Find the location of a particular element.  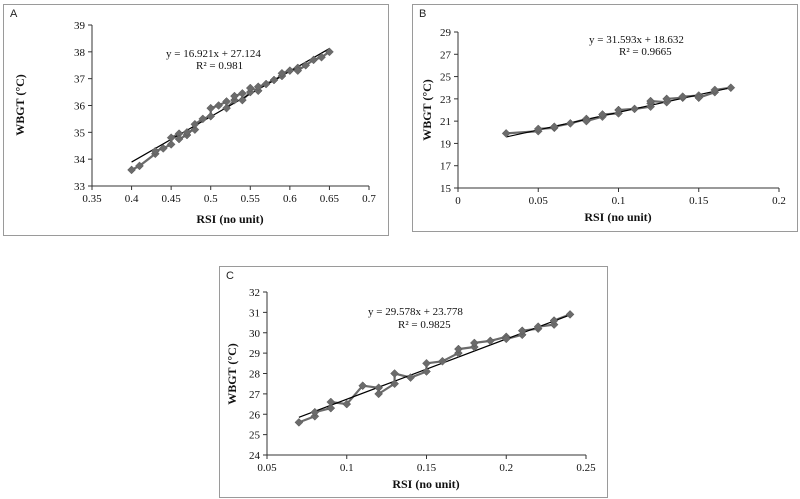

y-tick-label: 30 is located at coordinates (255, 334).